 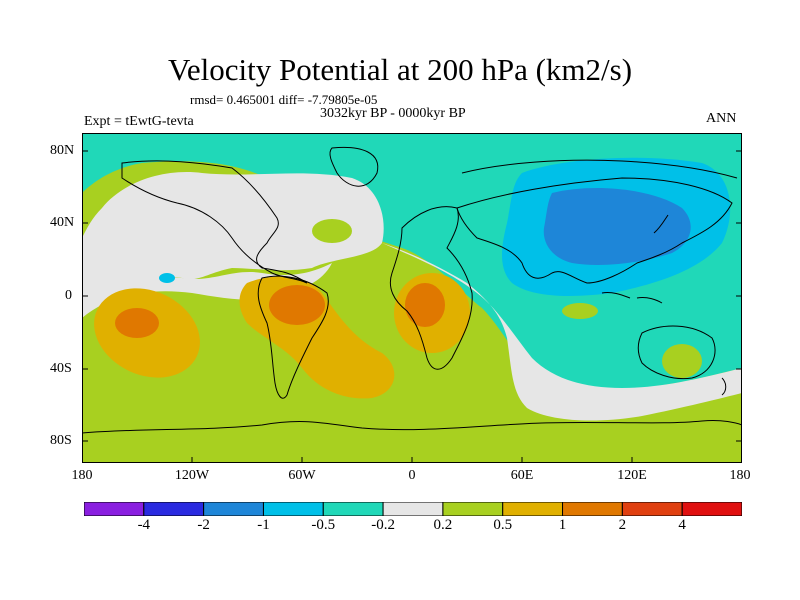 What do you see at coordinates (137, 323) in the screenshot?
I see `field-core-pacific` at bounding box center [137, 323].